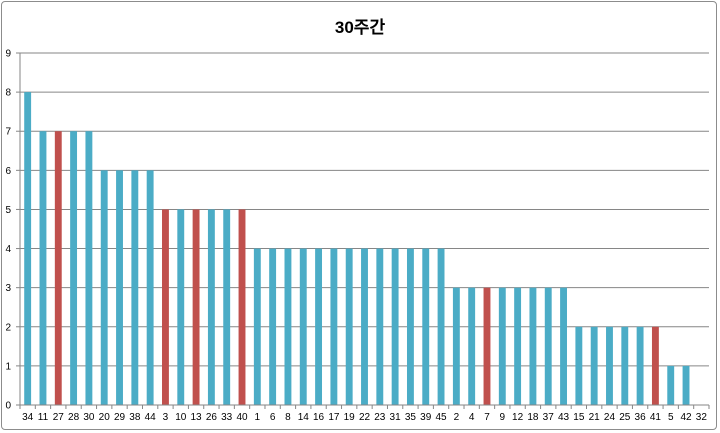  What do you see at coordinates (8, 132) in the screenshot?
I see `y-tick-label: 7` at bounding box center [8, 132].